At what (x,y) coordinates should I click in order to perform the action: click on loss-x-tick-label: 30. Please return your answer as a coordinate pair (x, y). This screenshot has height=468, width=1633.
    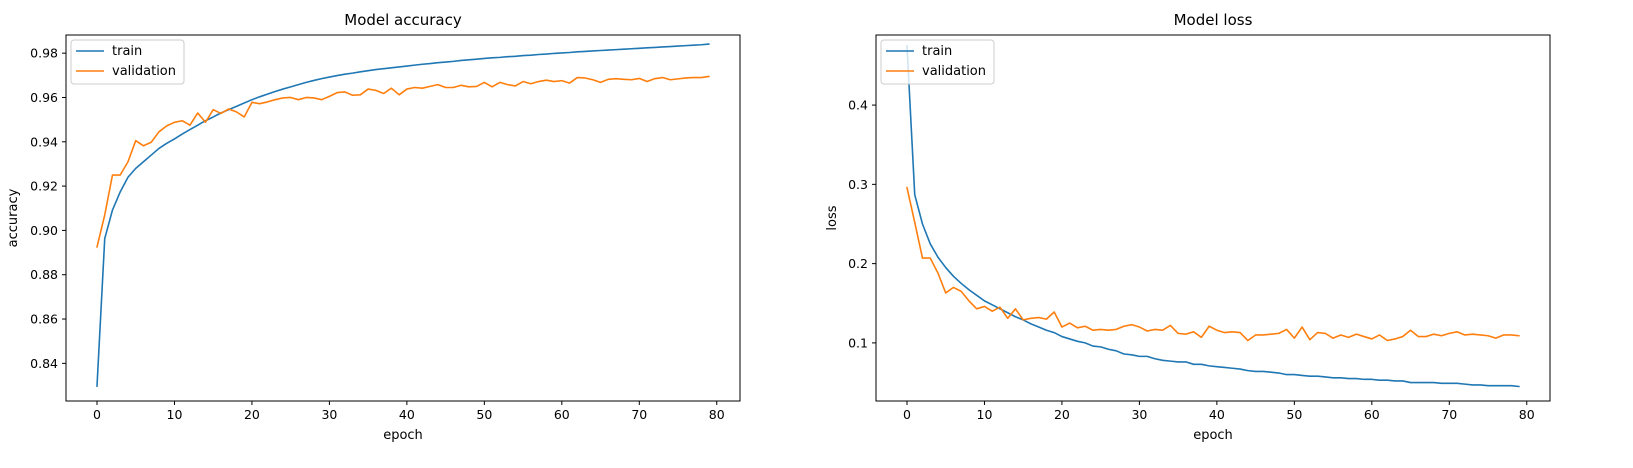
    Looking at the image, I should click on (1139, 414).